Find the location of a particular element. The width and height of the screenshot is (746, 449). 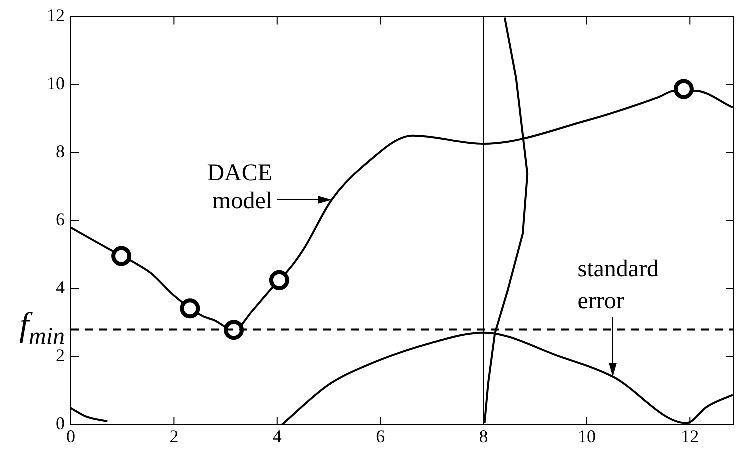

x-tick-label: 8 is located at coordinates (483, 436).